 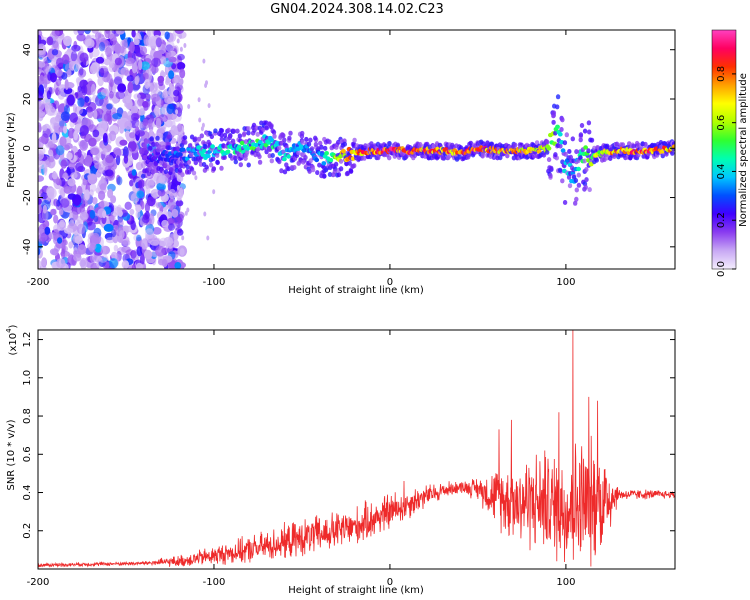 What do you see at coordinates (27, 340) in the screenshot?
I see `y-tick-label: 1.2` at bounding box center [27, 340].